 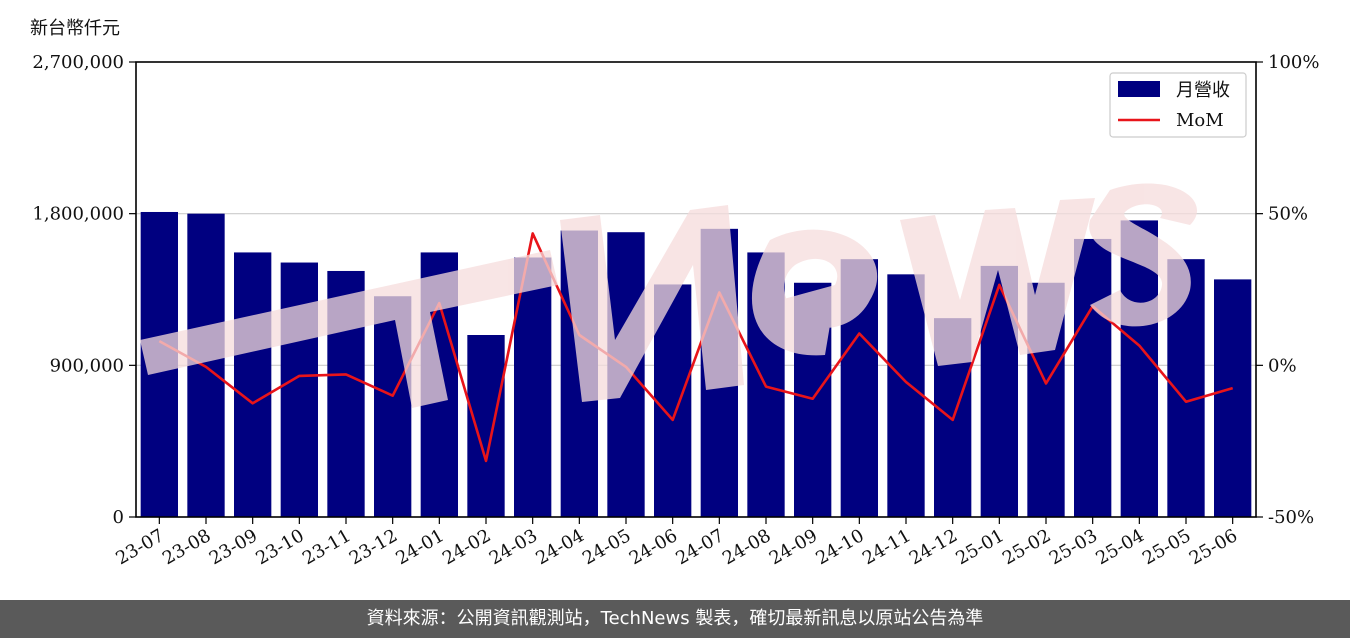 What do you see at coordinates (87, 365) in the screenshot?
I see `y-left-tick-label: 900,000` at bounding box center [87, 365].